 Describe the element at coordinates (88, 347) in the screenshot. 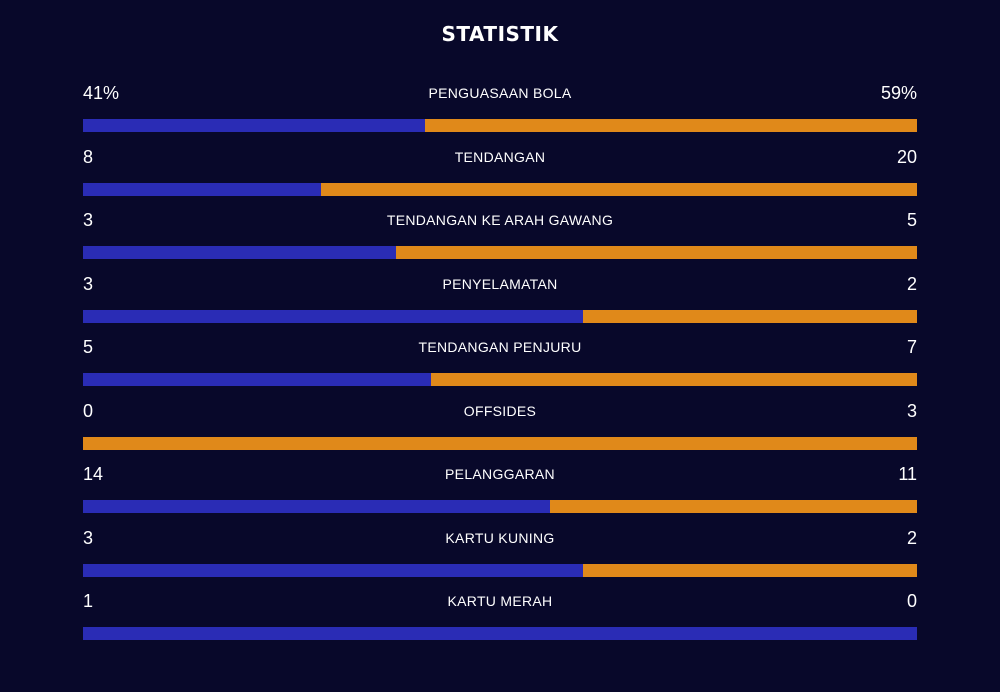

I see `home-value: 5` at that location.